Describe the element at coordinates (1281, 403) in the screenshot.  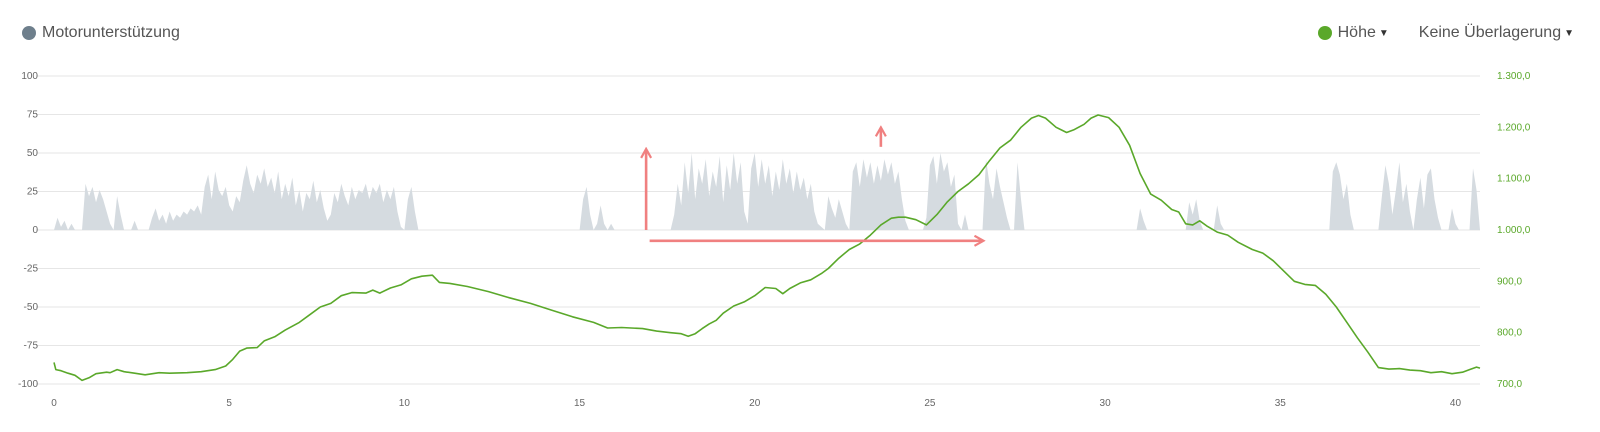
I see `x-tick-label: 35` at that location.